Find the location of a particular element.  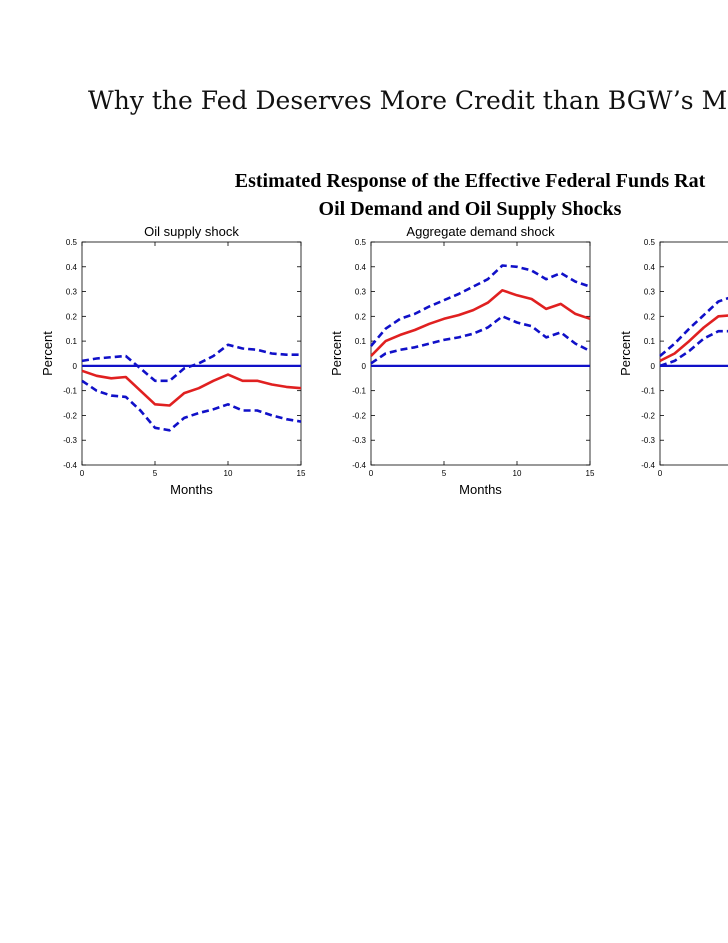

panel-title: Oil supply shock is located at coordinates (191, 231).